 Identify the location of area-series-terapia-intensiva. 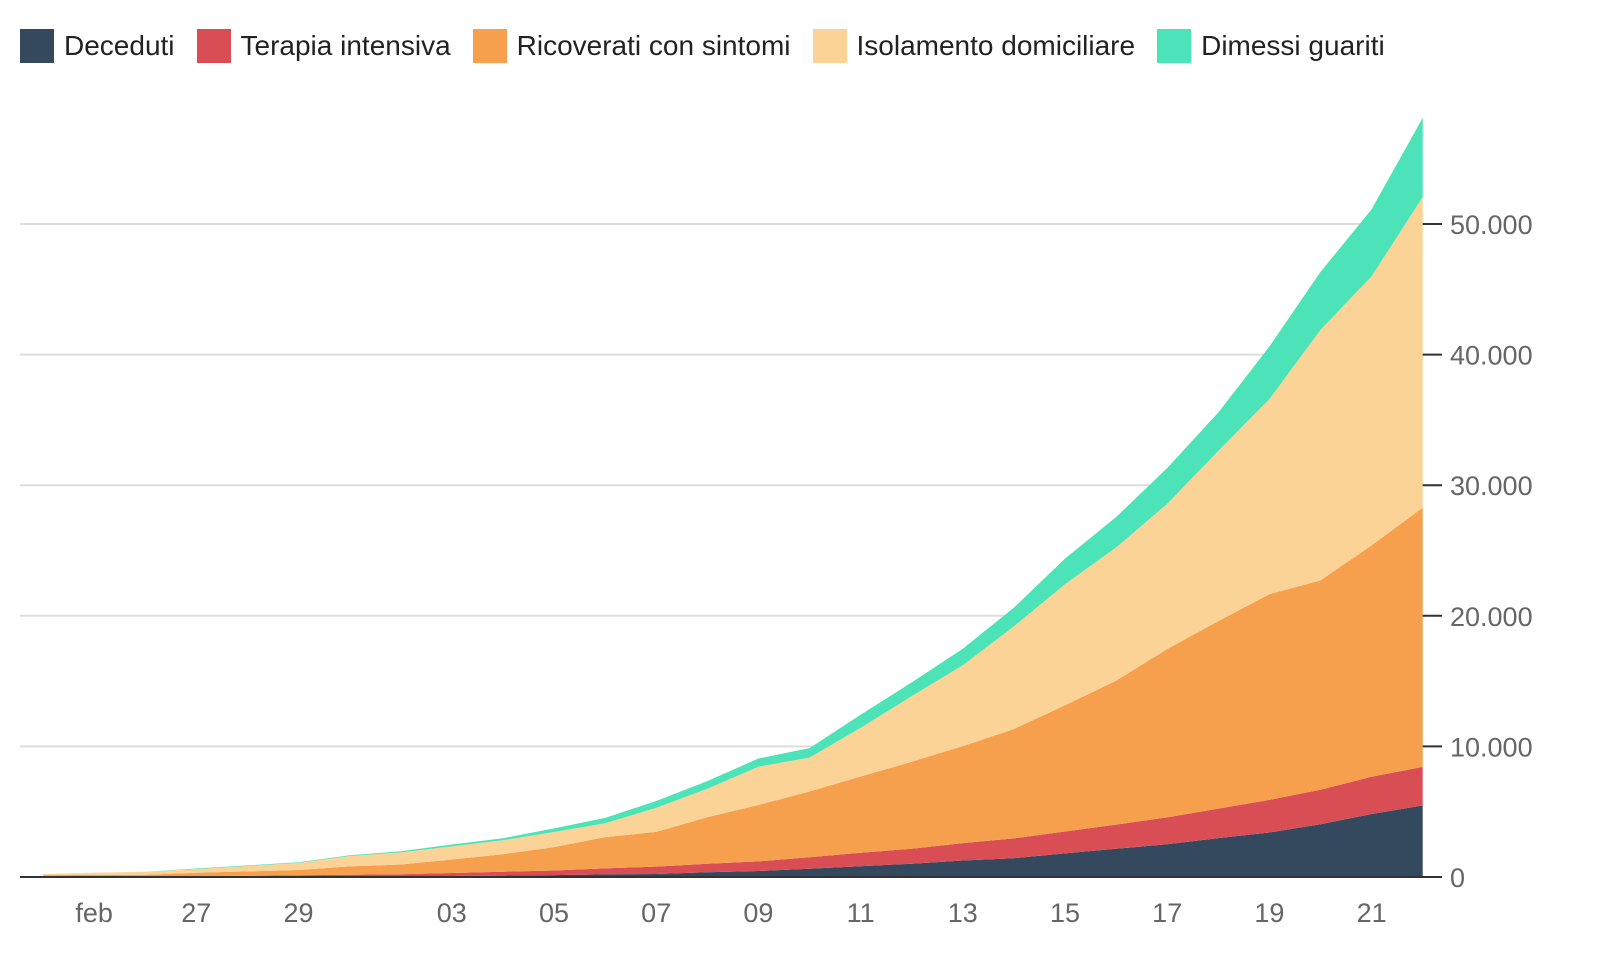
(733, 821).